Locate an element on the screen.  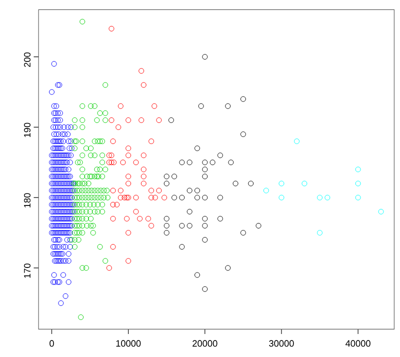
y-tick-label: 170 is located at coordinates (27, 270).